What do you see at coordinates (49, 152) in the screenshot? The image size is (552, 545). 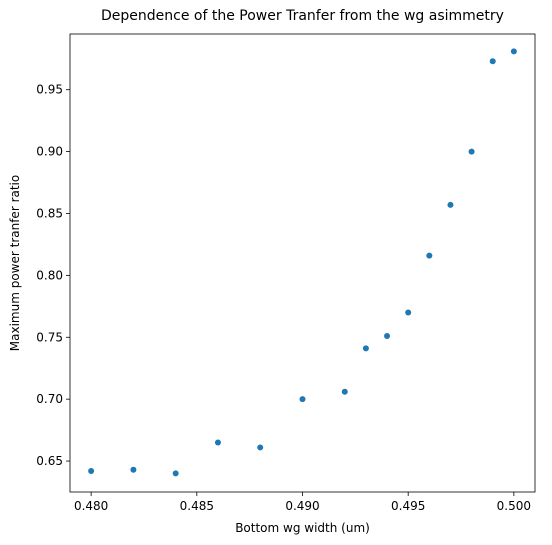 I see `y-tick-label: 0.90` at bounding box center [49, 152].